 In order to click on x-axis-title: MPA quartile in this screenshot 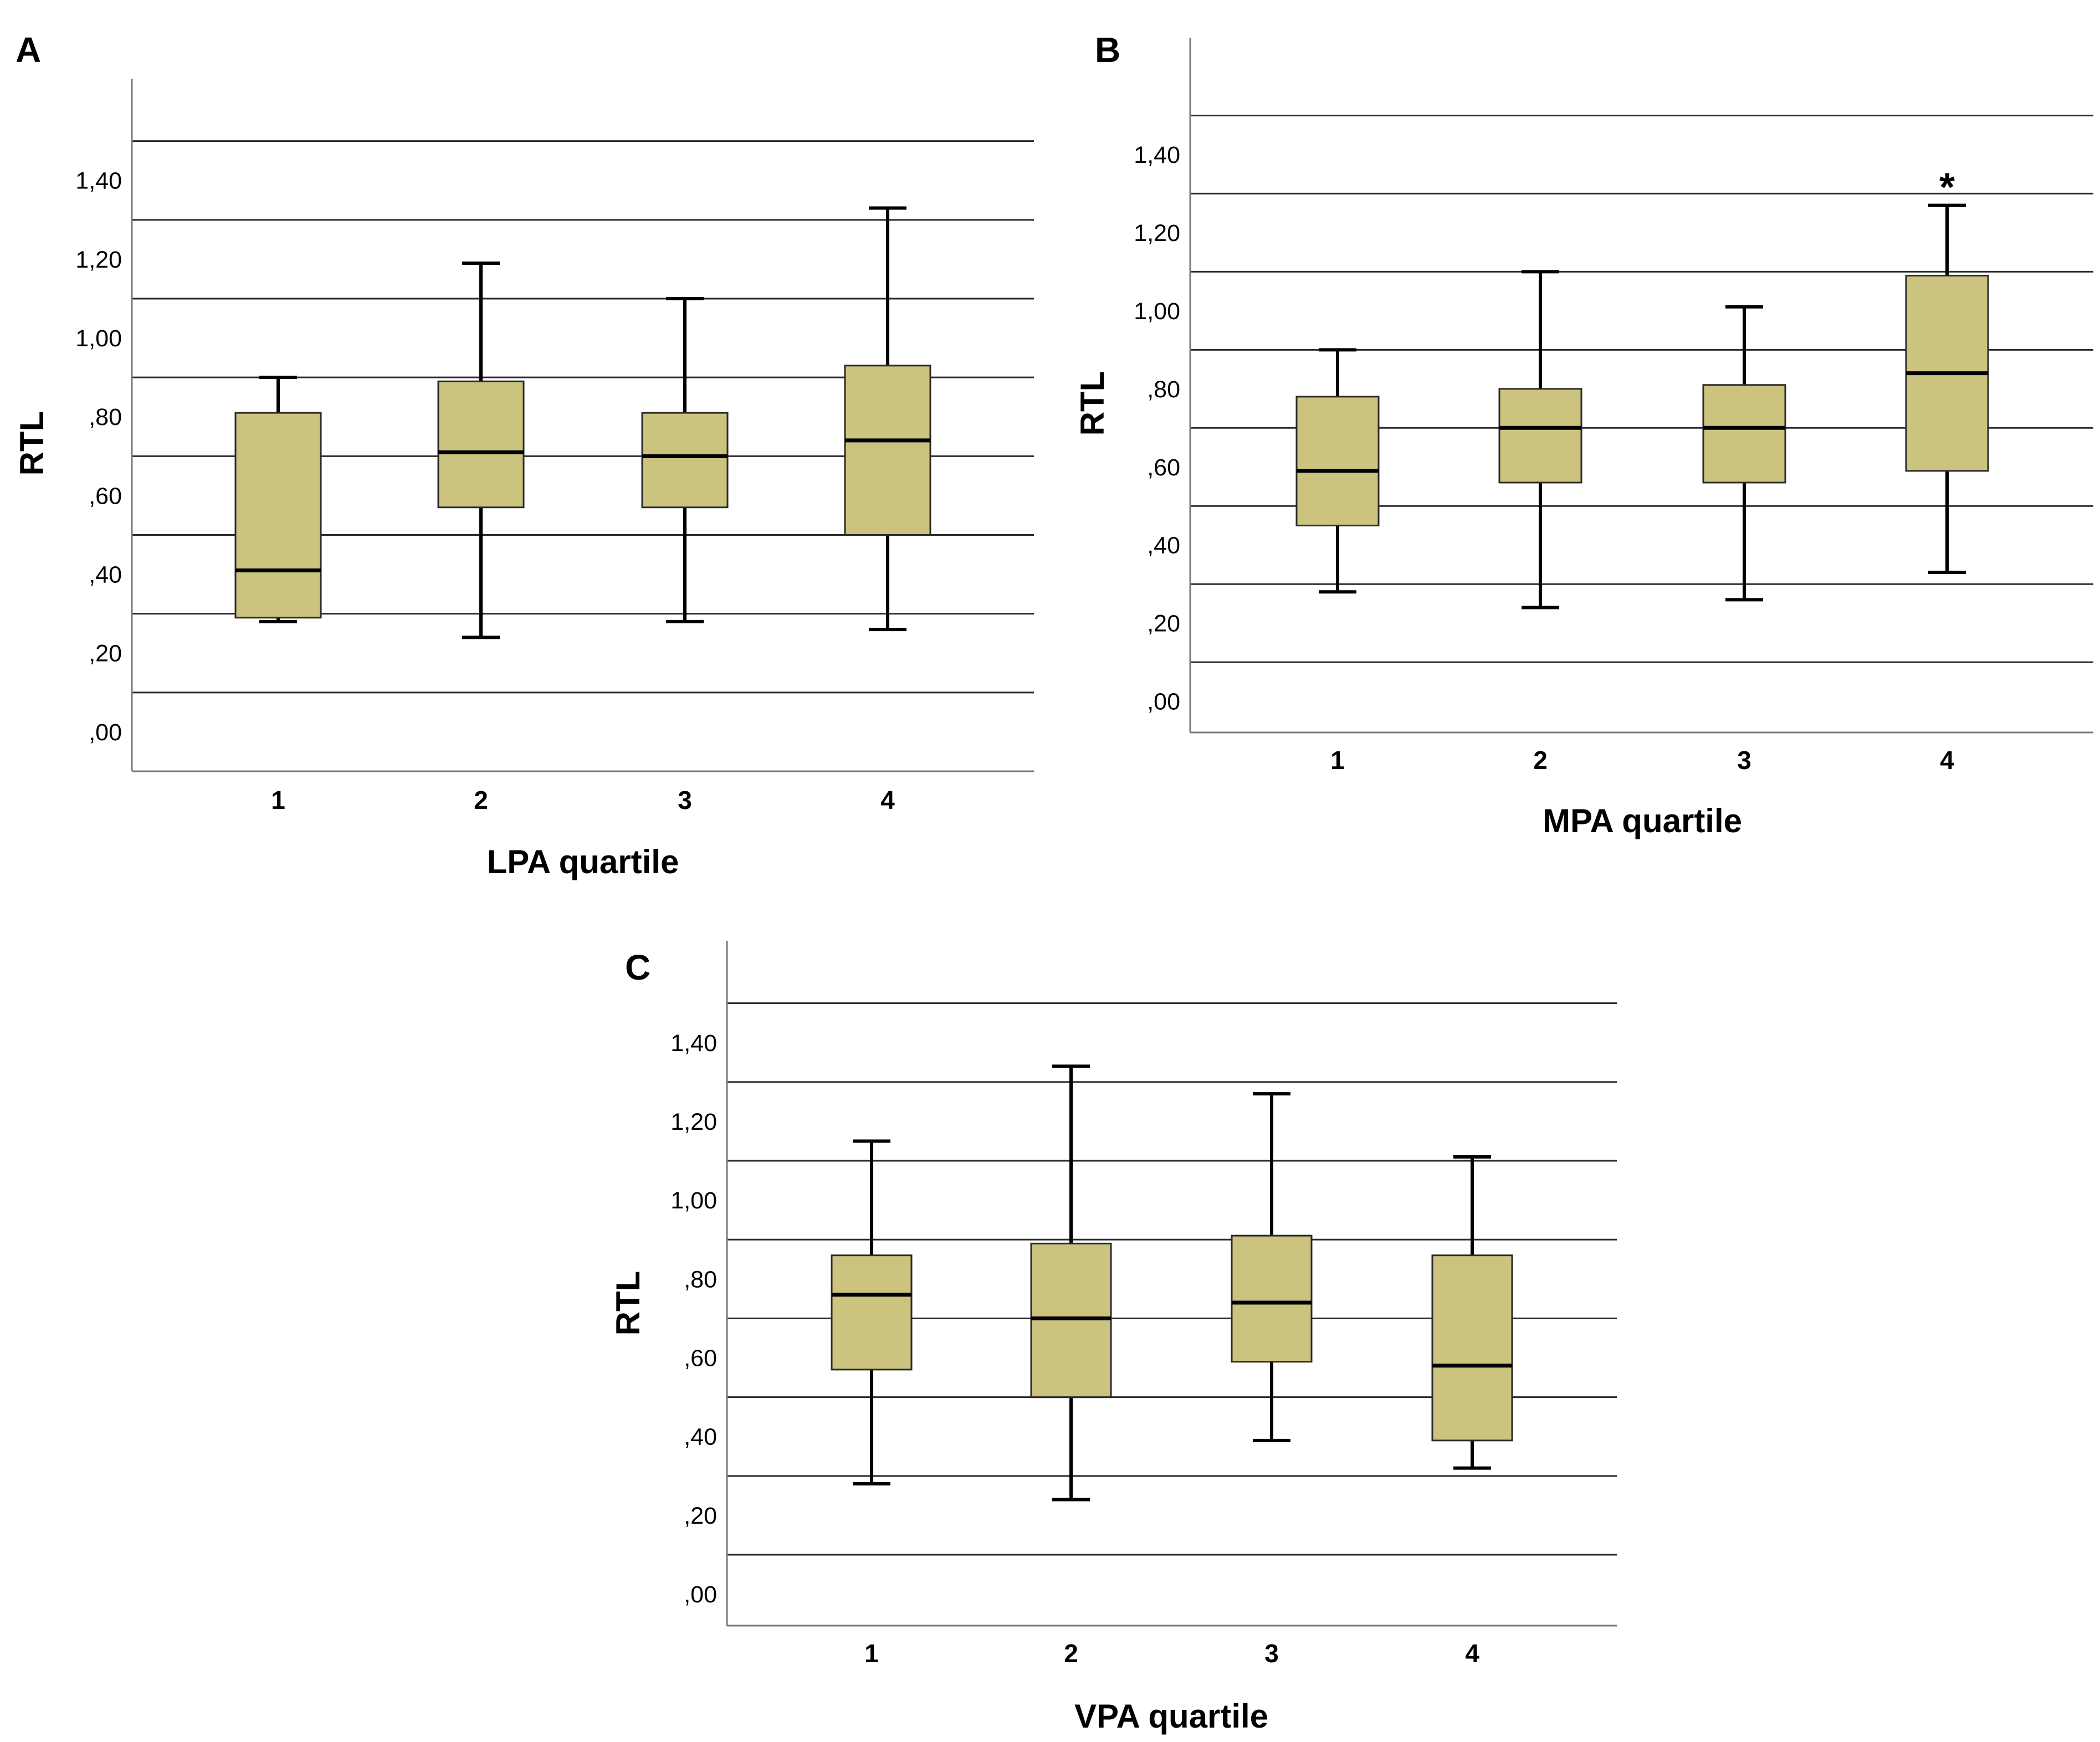, I will do `click(1642, 820)`.